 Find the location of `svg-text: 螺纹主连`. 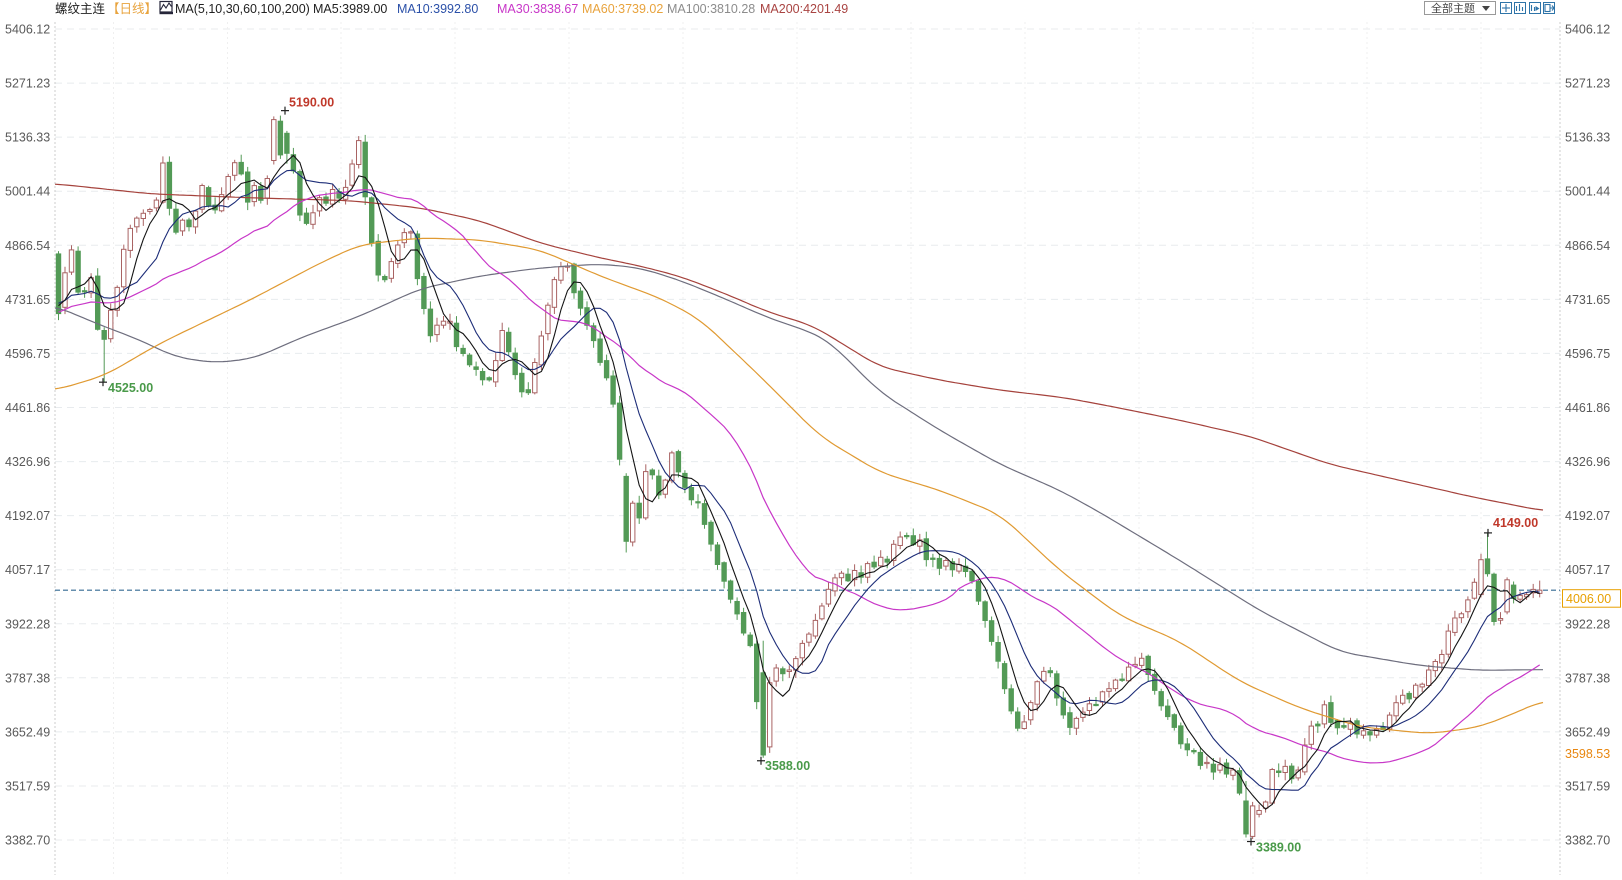

svg-text: 螺纹主连 is located at coordinates (80, 8).